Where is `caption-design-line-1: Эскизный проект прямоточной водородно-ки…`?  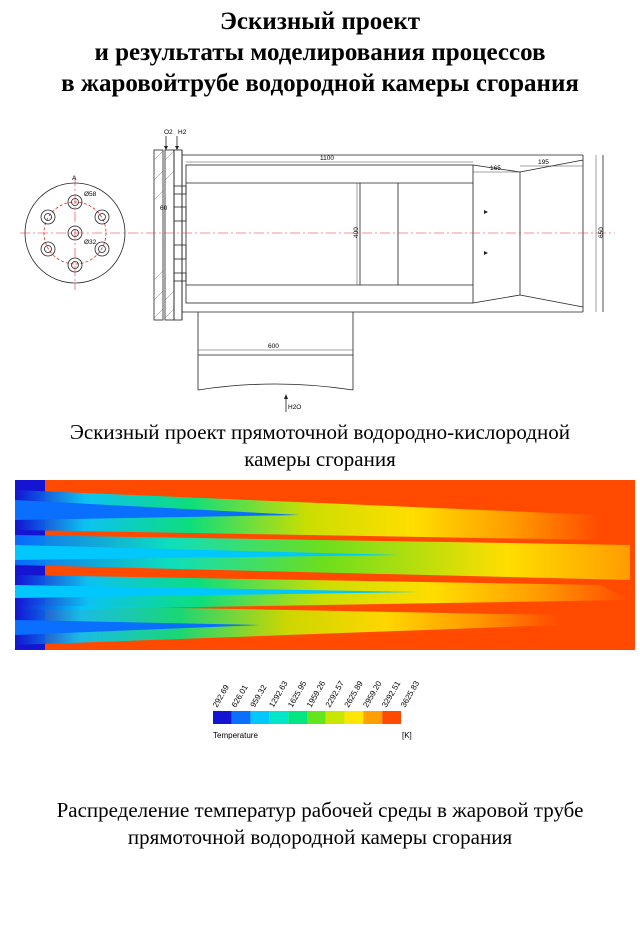 caption-design-line-1: Эскизный проект прямоточной водородно-ки… is located at coordinates (320, 432).